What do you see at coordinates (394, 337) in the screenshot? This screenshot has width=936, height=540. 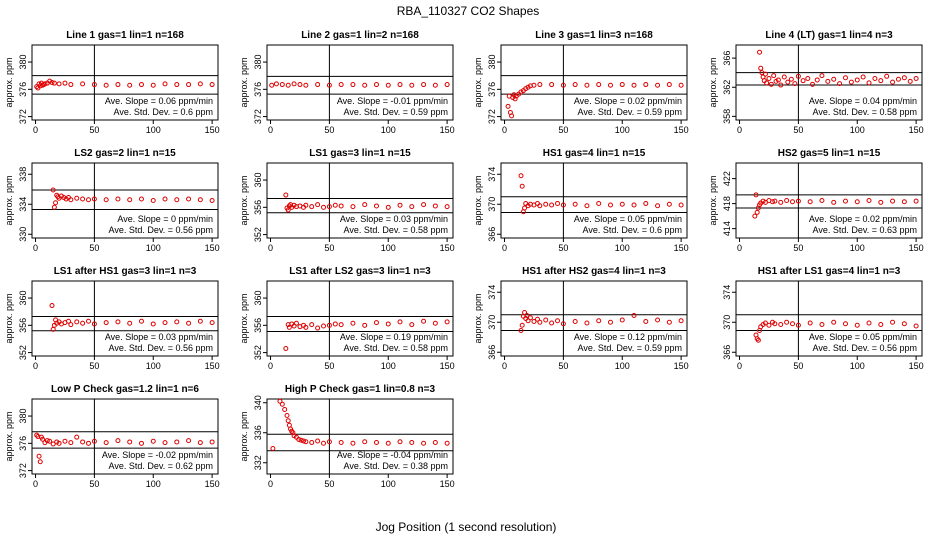 I see `stat-annotation: Ave. Slope = 0.19 ppm/min` at bounding box center [394, 337].